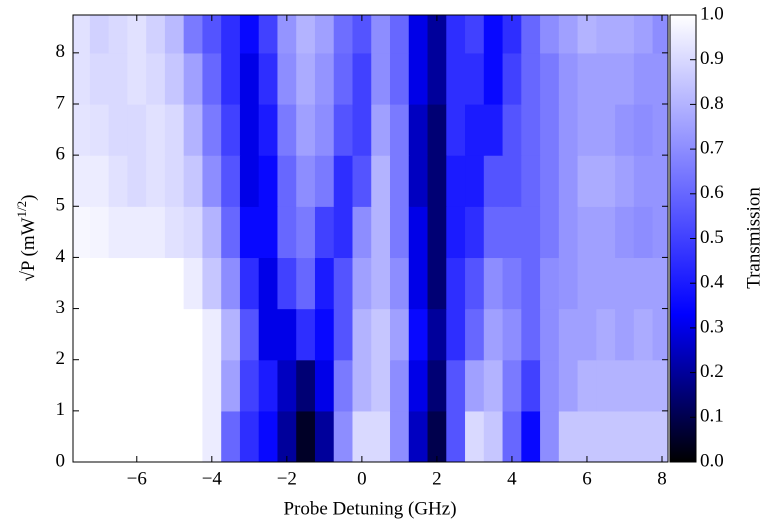  Describe the element at coordinates (137, 478) in the screenshot. I see `x-tick-label: −6` at that location.